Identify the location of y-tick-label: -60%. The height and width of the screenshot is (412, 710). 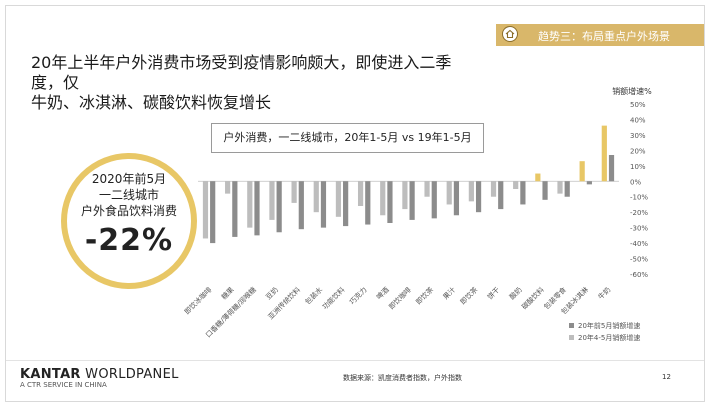
(639, 275).